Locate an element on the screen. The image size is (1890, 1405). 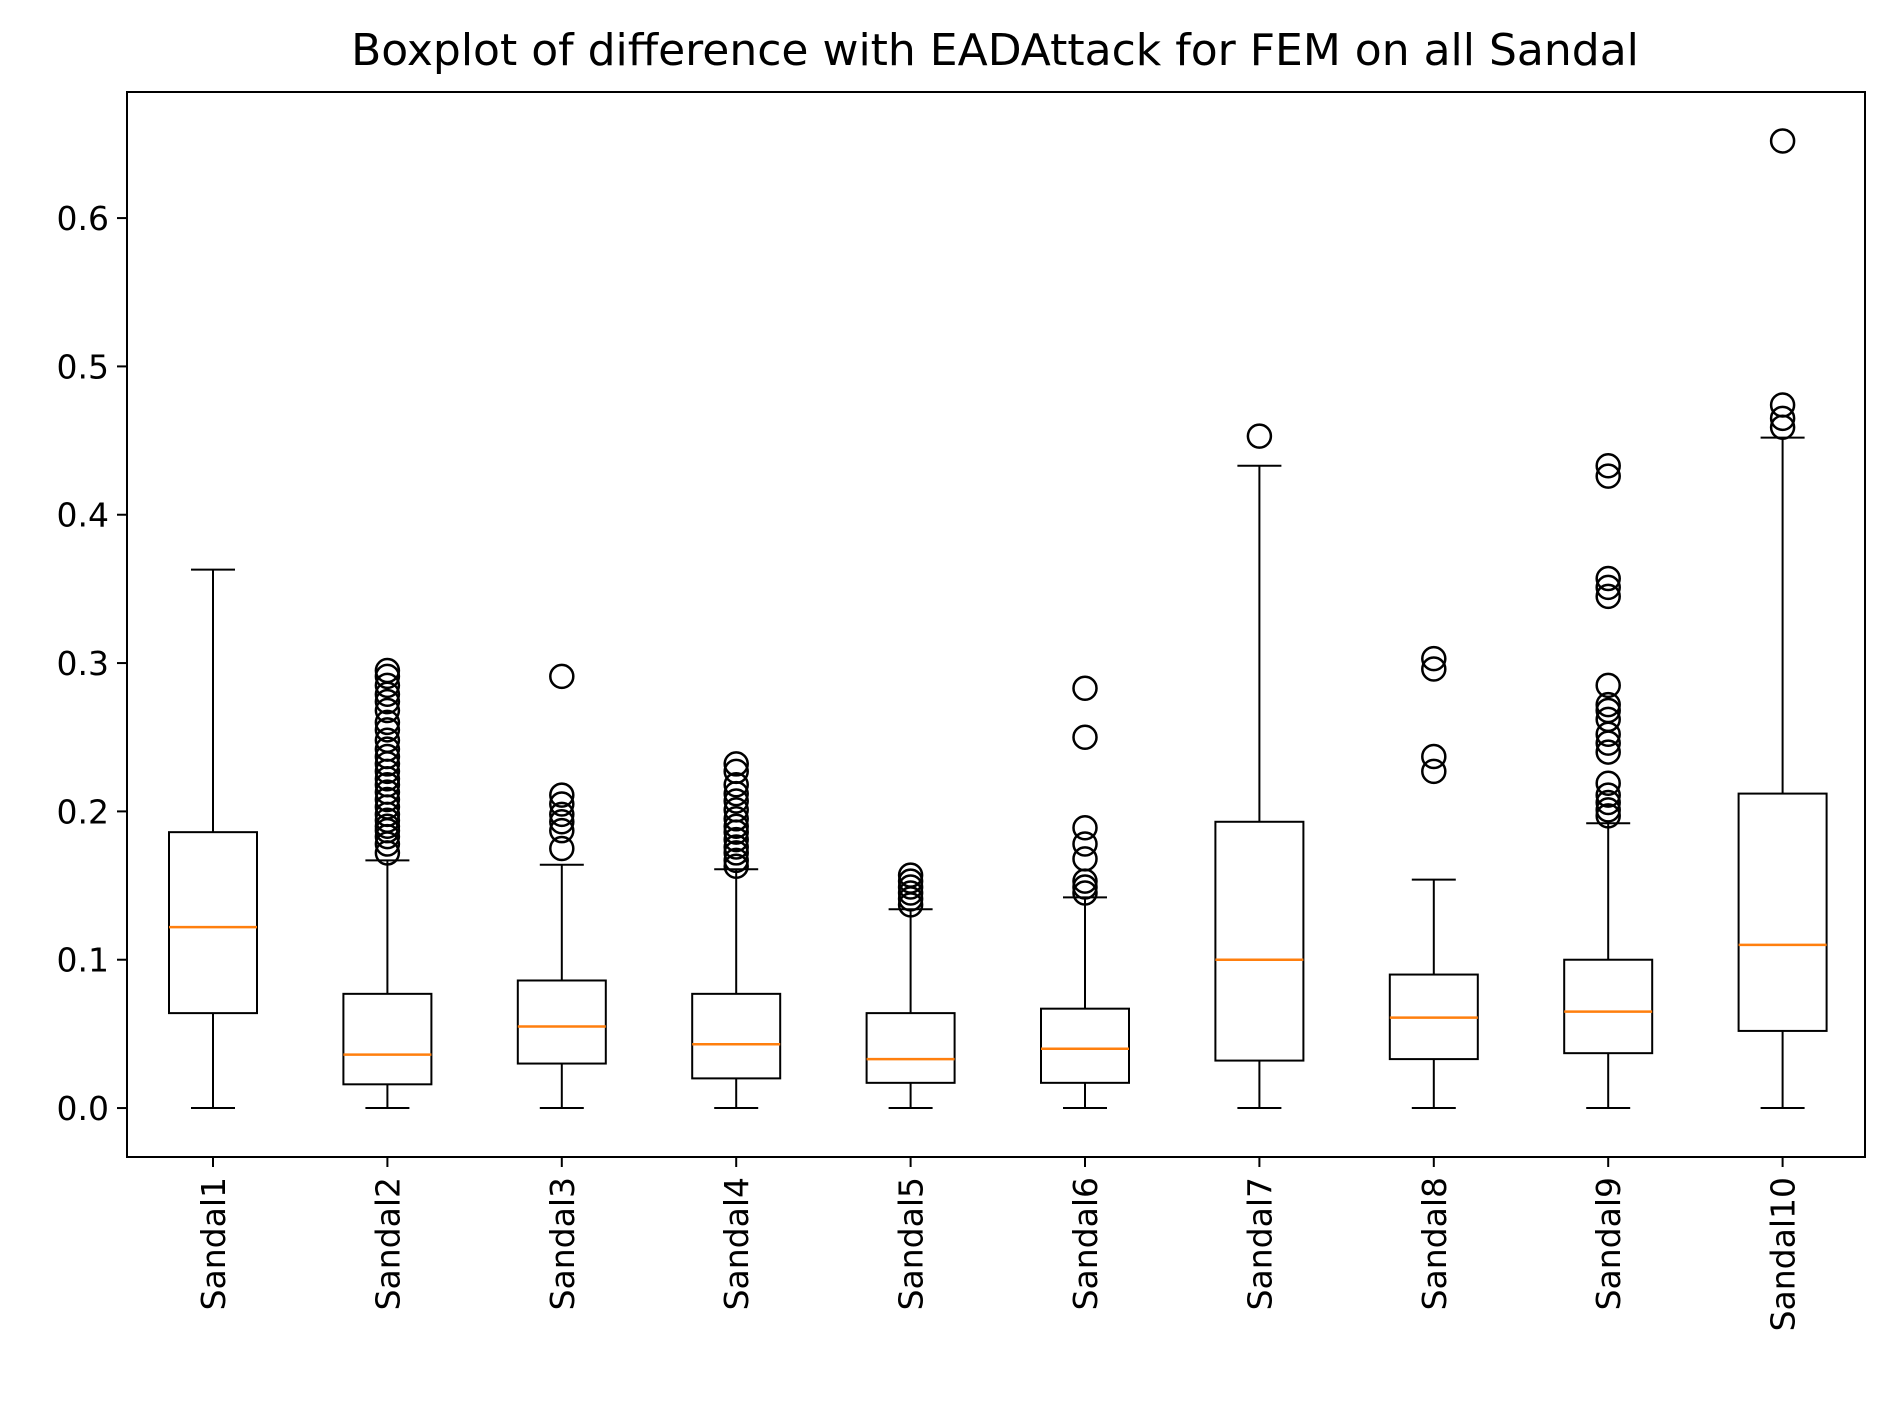
box-sandal6 is located at coordinates (1085, 1045).